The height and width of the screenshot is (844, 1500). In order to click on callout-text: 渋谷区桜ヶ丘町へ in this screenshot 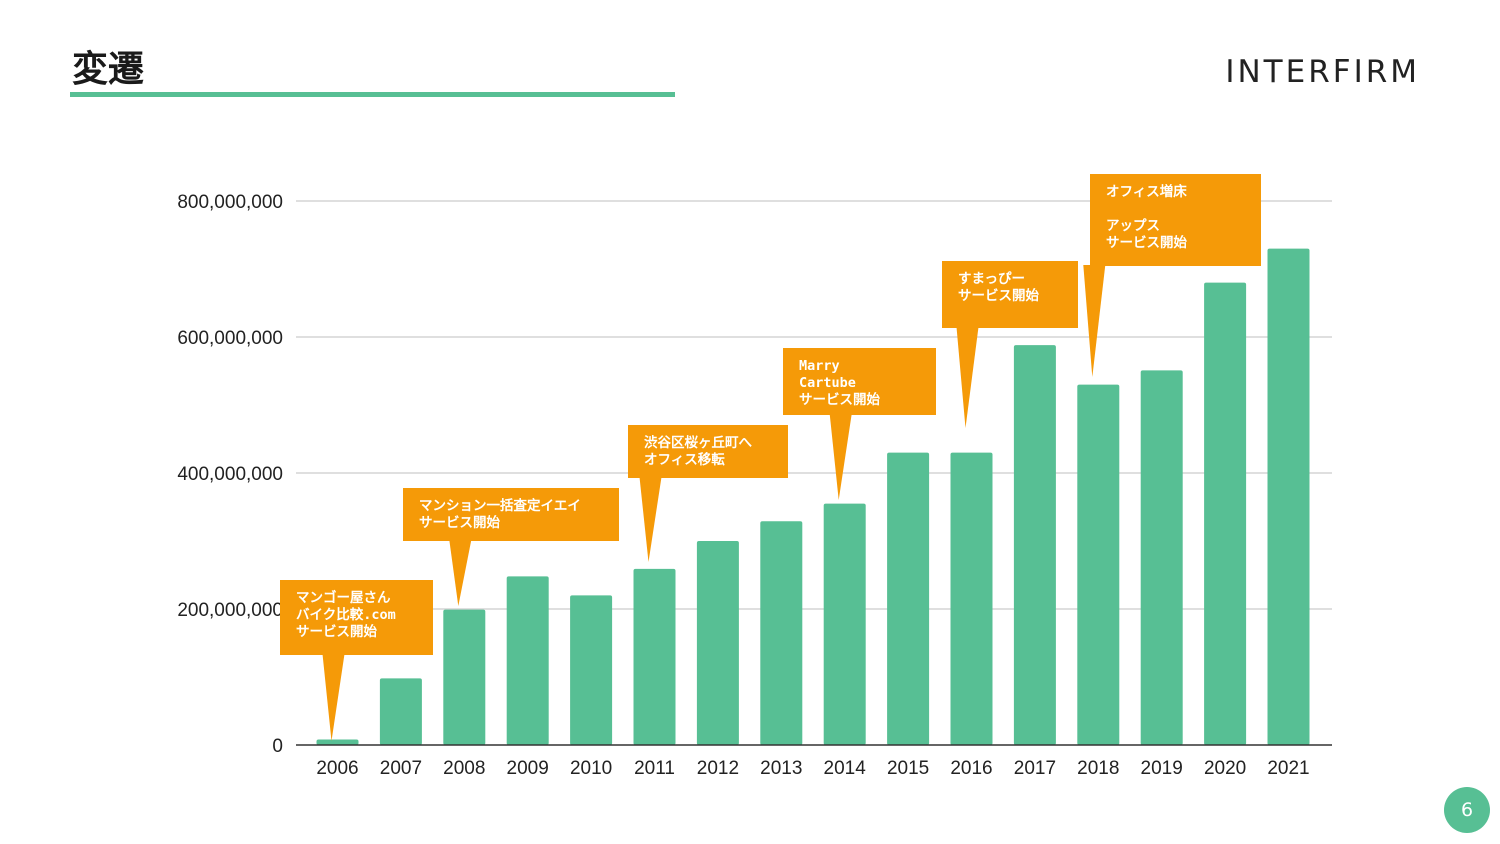, I will do `click(698, 442)`.